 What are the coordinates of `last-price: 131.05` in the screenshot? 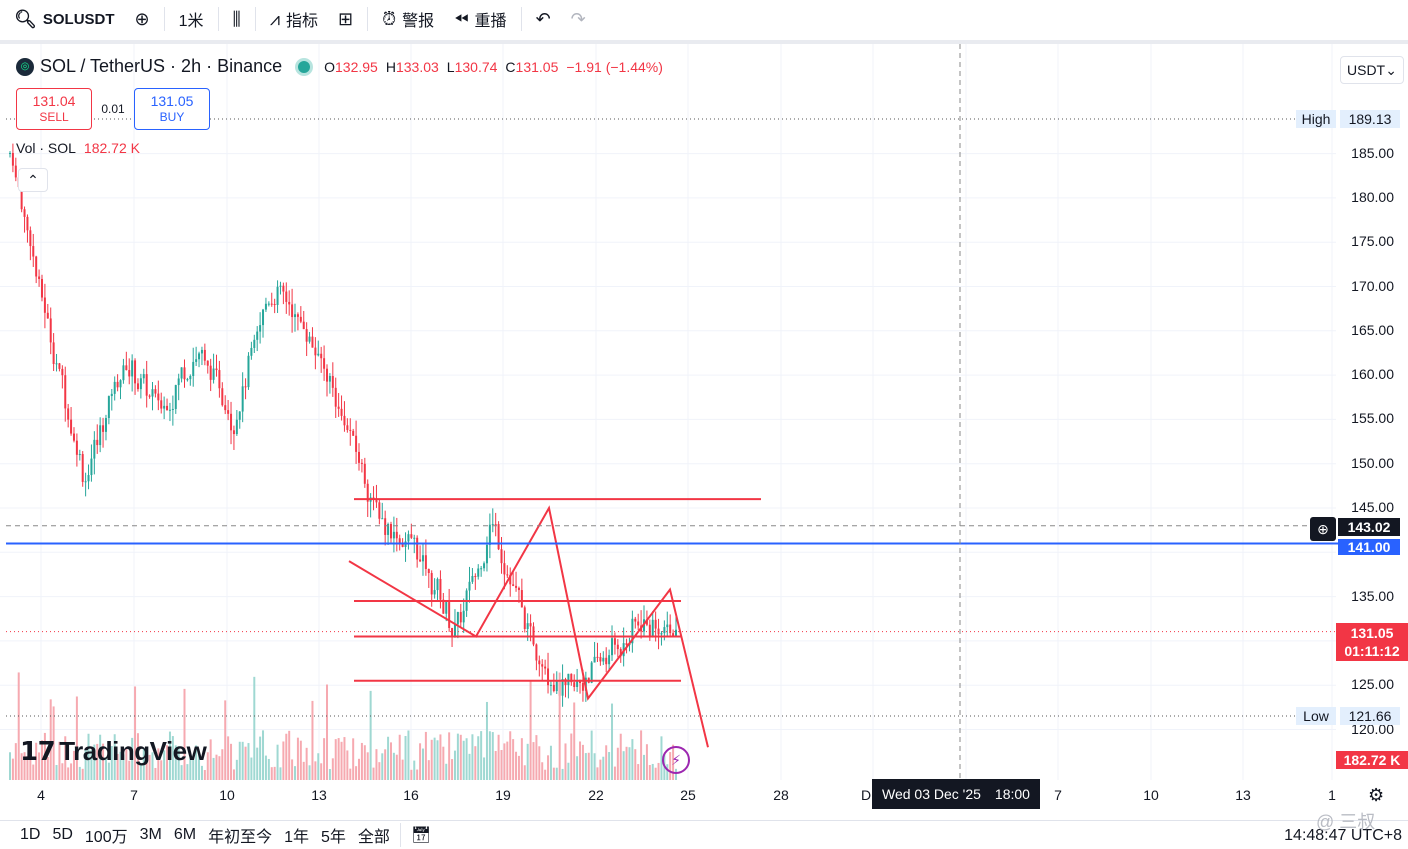 It's located at (1372, 633).